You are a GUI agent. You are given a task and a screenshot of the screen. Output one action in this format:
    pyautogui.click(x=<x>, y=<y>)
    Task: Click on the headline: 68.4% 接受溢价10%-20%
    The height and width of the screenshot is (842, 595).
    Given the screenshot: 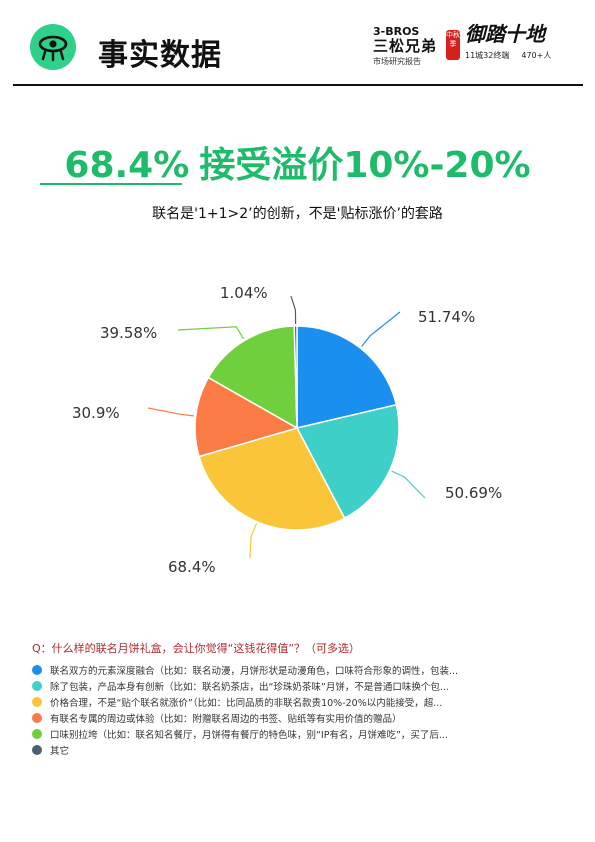 What is the action you would take?
    pyautogui.click(x=297, y=162)
    